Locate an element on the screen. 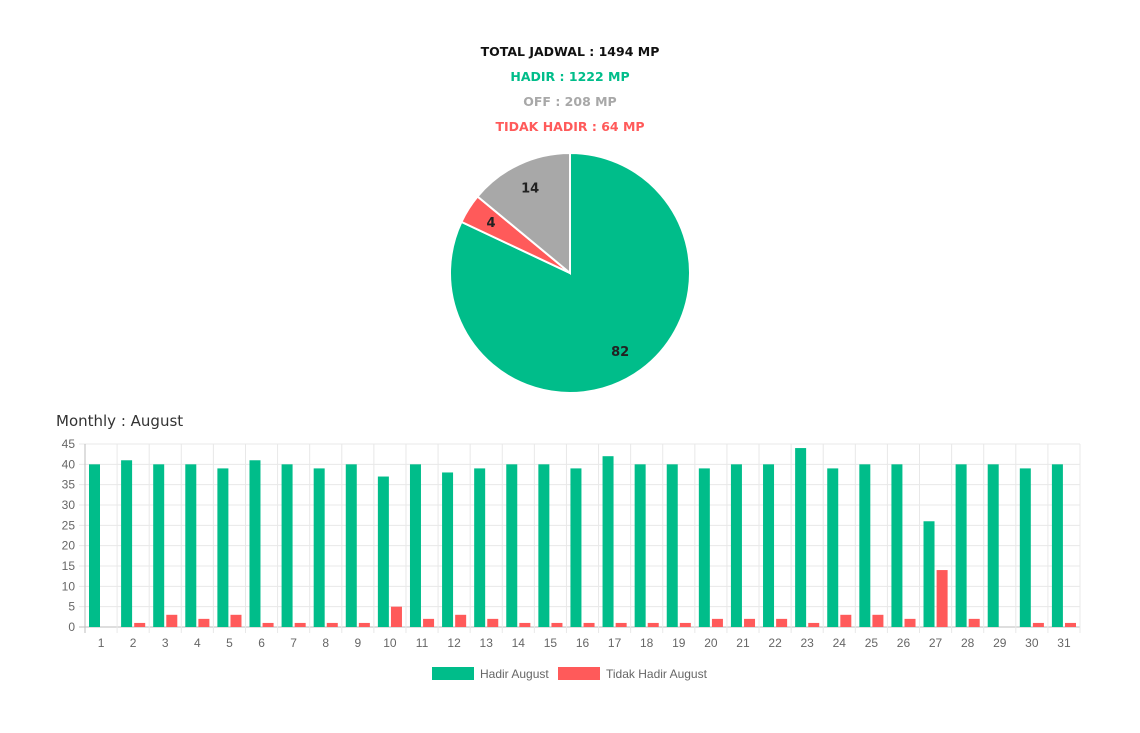  x-tick-label: 2 is located at coordinates (133, 643).